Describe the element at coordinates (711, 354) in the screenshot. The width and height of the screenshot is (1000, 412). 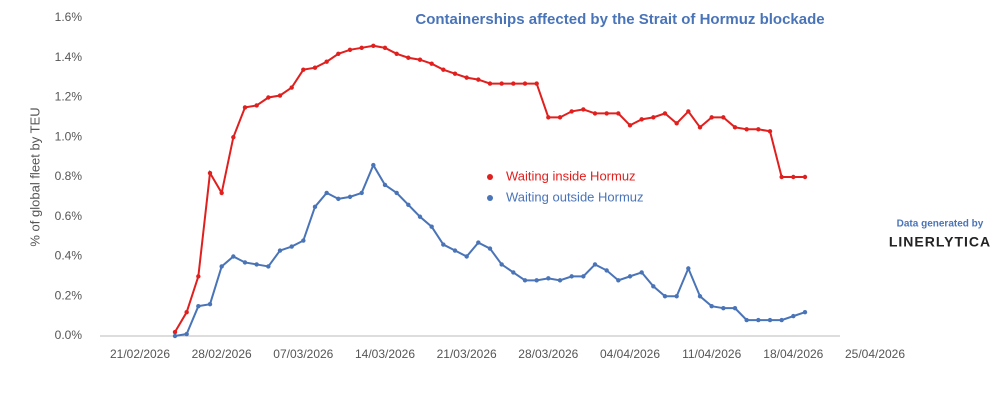
I see `x-tick-label: 11/04/2026` at that location.